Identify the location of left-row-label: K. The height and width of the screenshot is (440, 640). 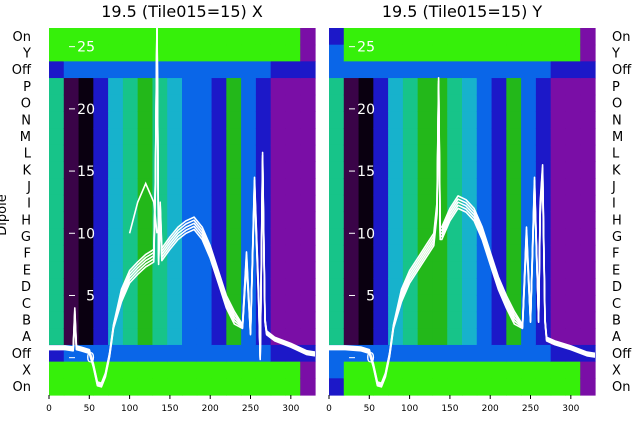
(26, 170).